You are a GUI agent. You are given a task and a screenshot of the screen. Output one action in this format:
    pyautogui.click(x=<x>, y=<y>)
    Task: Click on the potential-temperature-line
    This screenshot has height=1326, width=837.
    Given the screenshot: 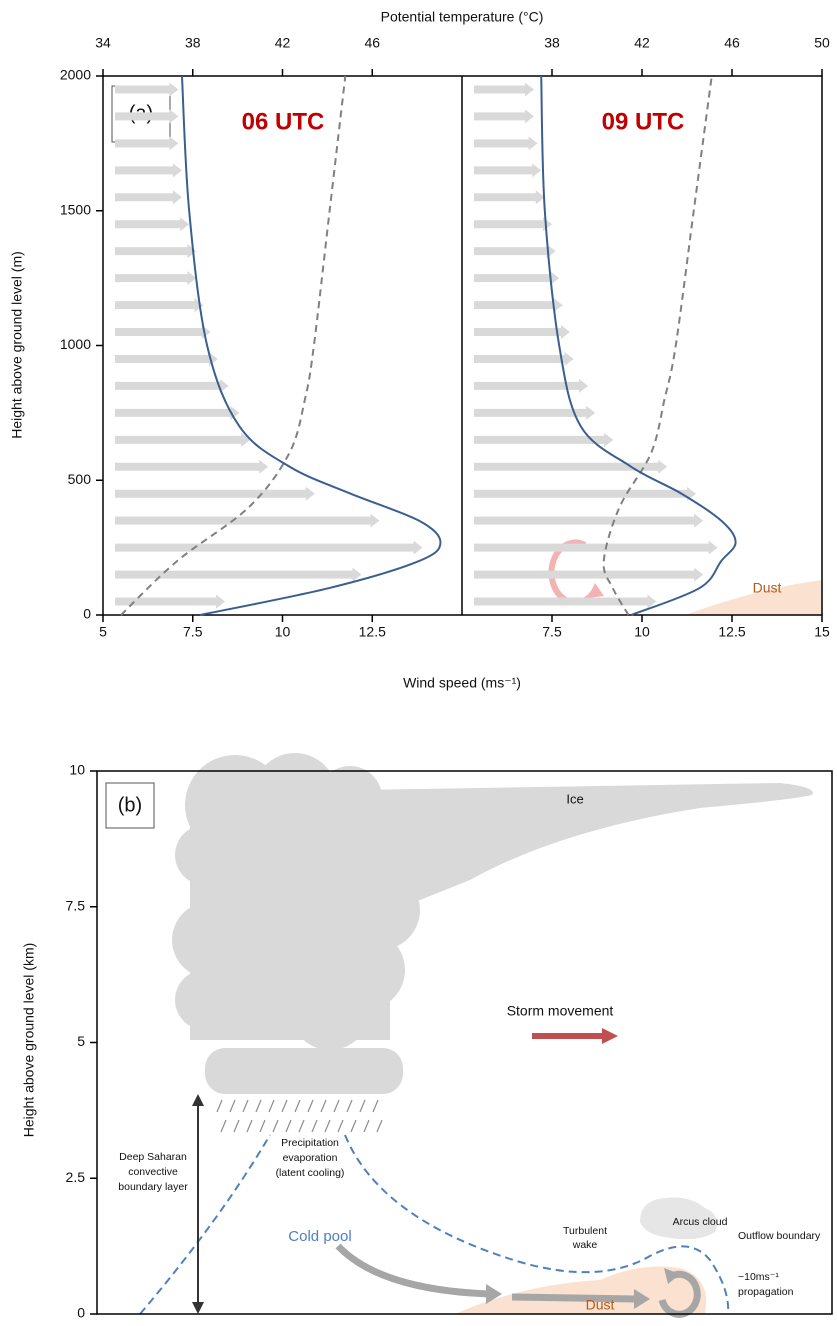 What is the action you would take?
    pyautogui.click(x=657, y=345)
    